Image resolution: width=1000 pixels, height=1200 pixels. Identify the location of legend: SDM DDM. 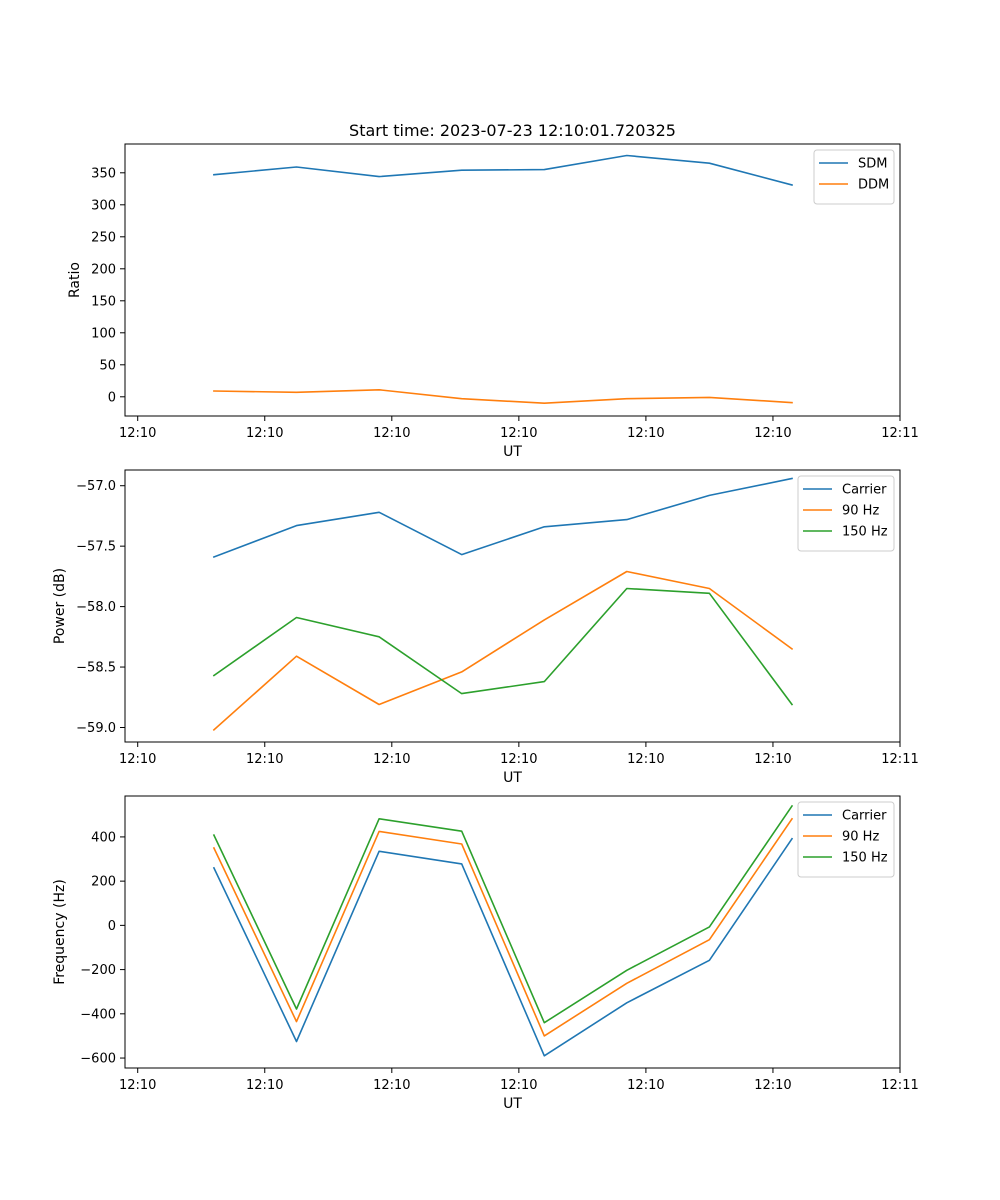
(854, 177).